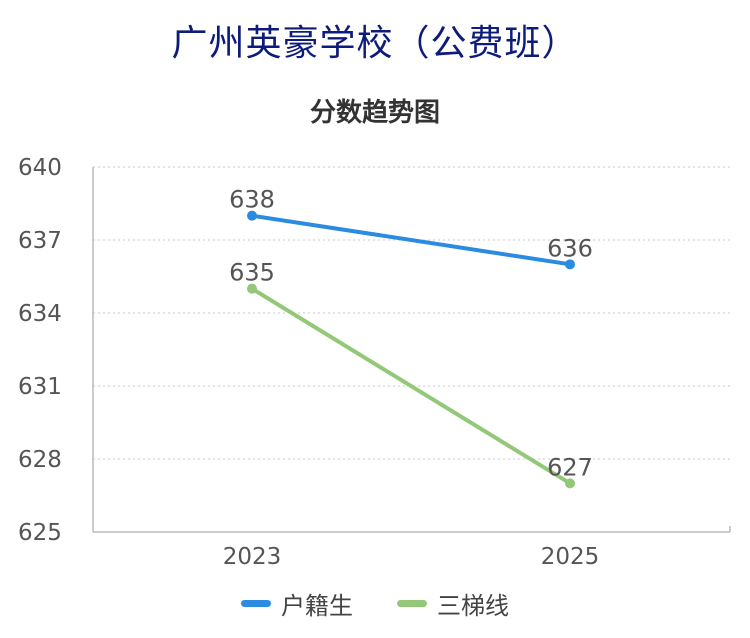  Describe the element at coordinates (252, 200) in the screenshot. I see `data-label: 638` at that location.